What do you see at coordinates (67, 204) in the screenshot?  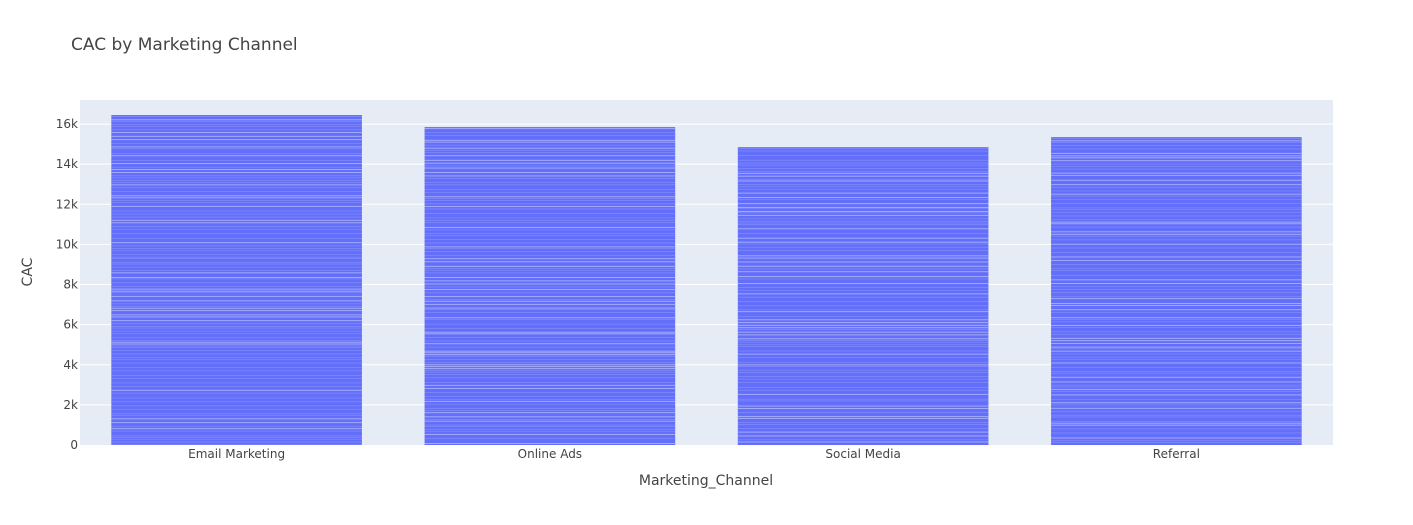 I see `y-tick-label: 12k` at bounding box center [67, 204].